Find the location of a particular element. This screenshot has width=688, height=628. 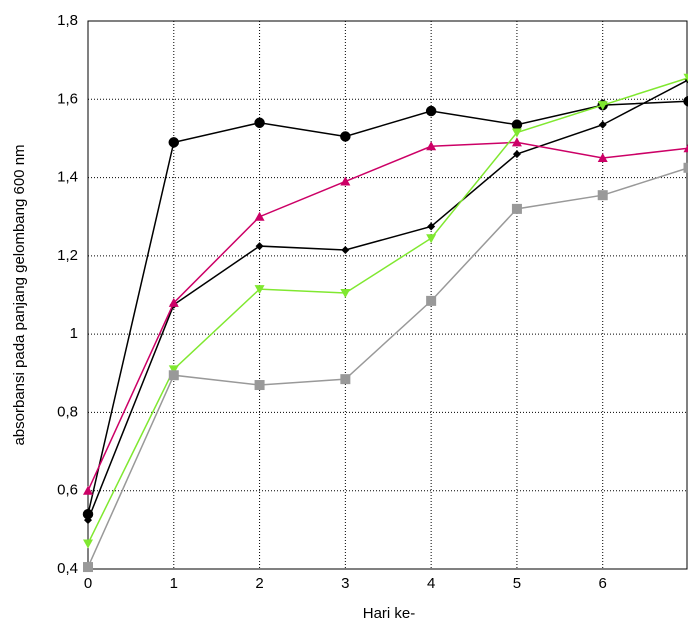

x-tick-label: 5 is located at coordinates (517, 583).